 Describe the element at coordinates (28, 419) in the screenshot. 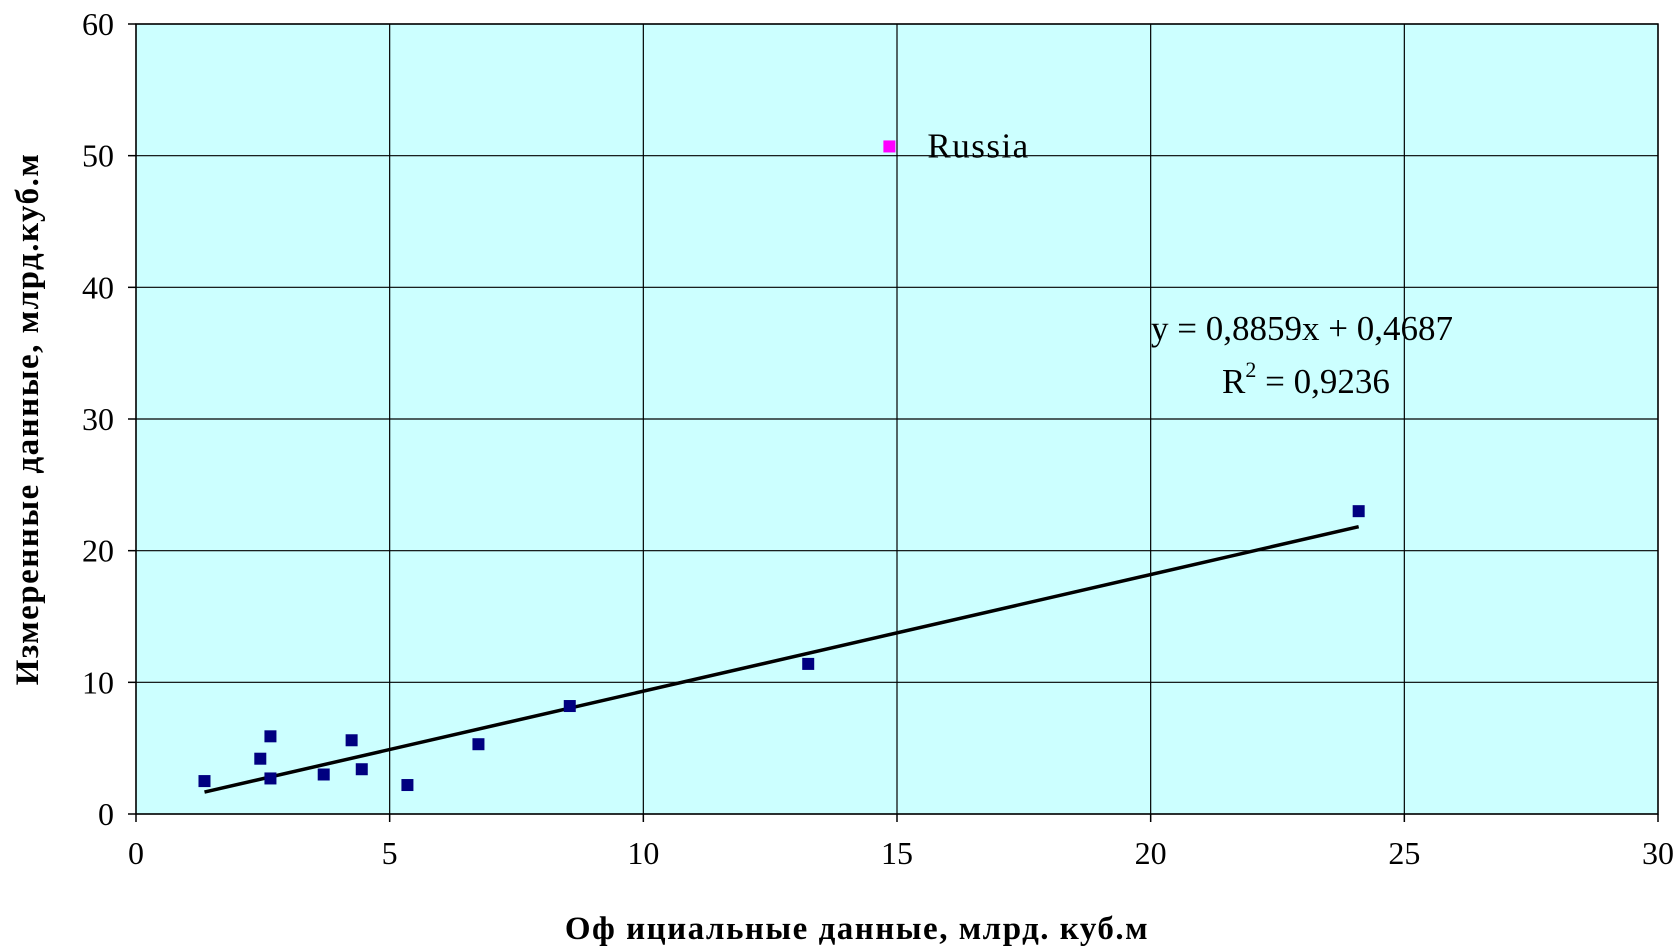

I see `y-axis-title: Измеренные данные, млрд.куб.м` at that location.